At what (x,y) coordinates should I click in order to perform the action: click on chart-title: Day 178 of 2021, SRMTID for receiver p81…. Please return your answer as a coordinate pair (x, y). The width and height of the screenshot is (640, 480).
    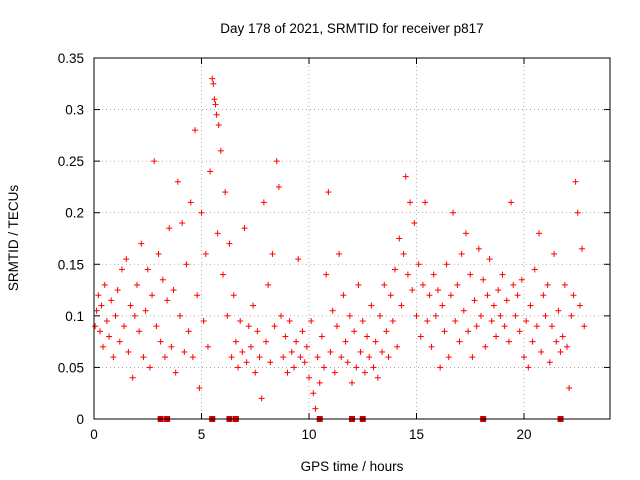
    Looking at the image, I should click on (351, 28).